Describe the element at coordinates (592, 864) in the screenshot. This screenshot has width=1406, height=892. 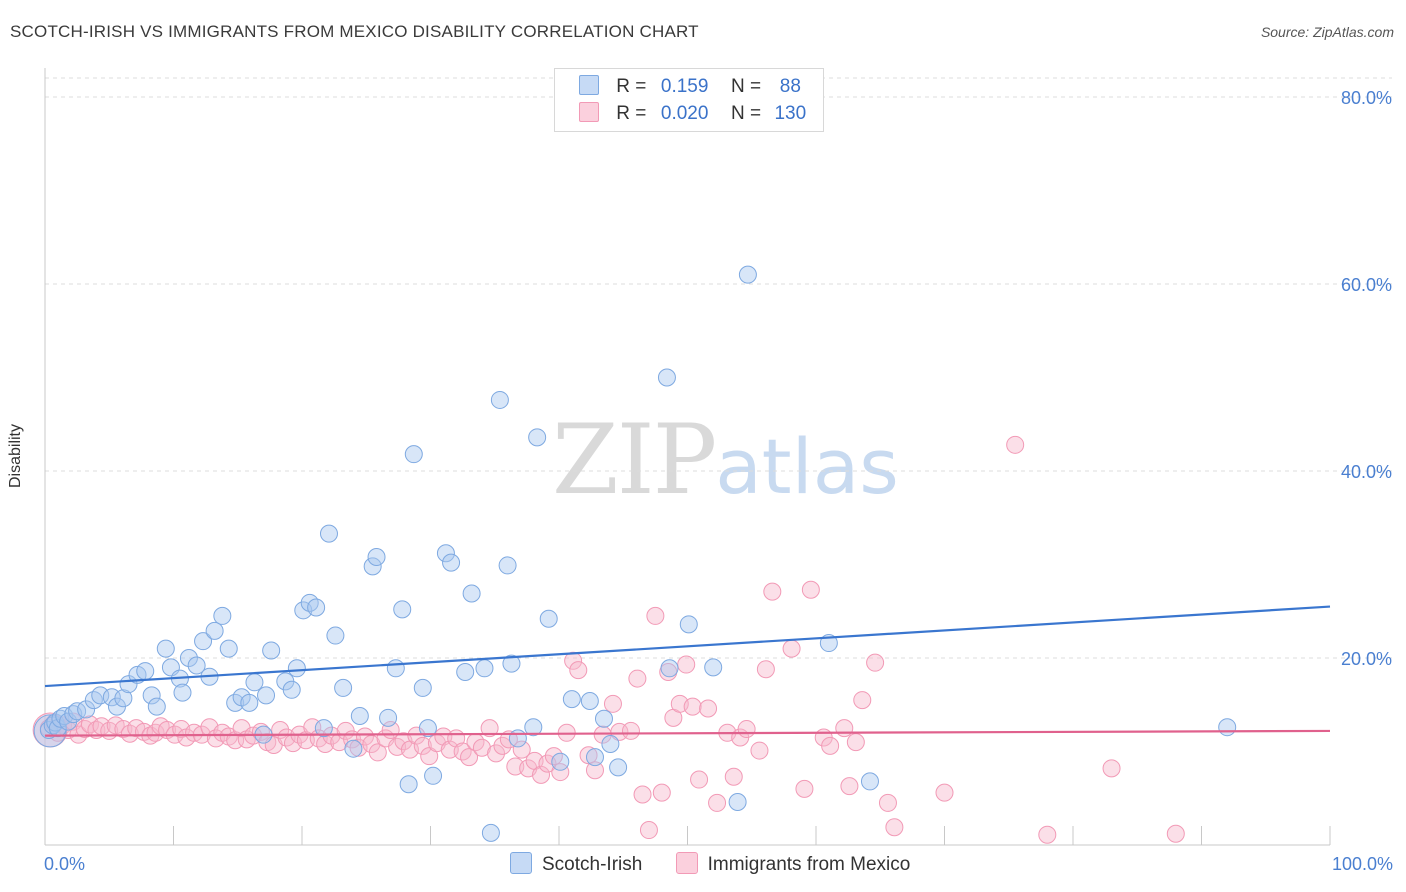
I see `bottom-legend-label: Scotch-Irish` at that location.